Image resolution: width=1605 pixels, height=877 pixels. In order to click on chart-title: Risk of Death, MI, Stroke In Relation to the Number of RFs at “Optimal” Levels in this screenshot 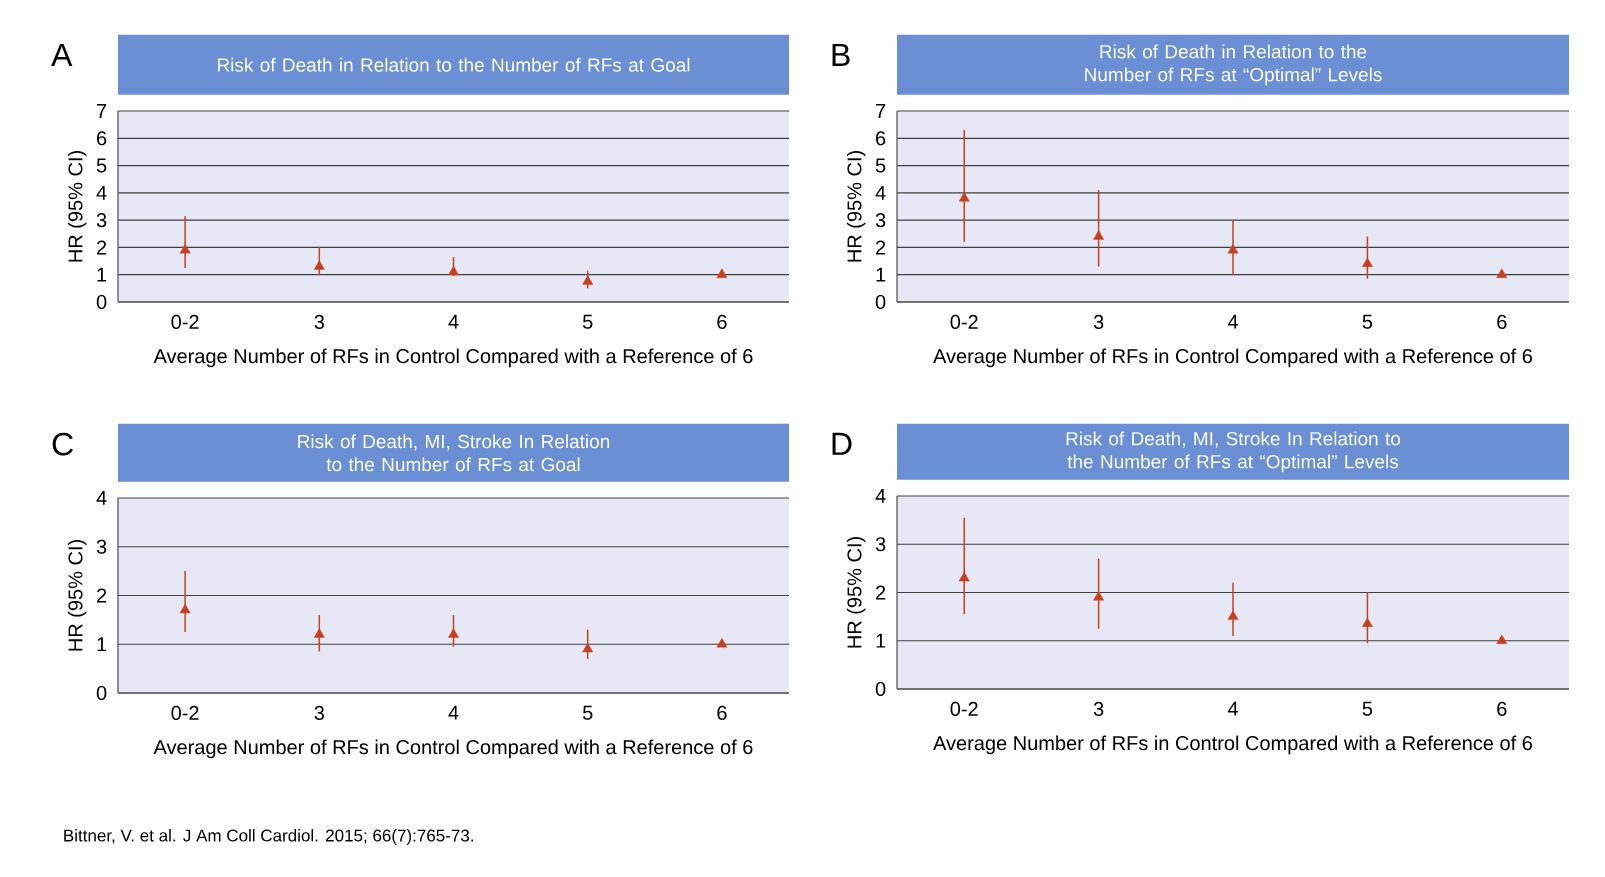, I will do `click(1233, 452)`.